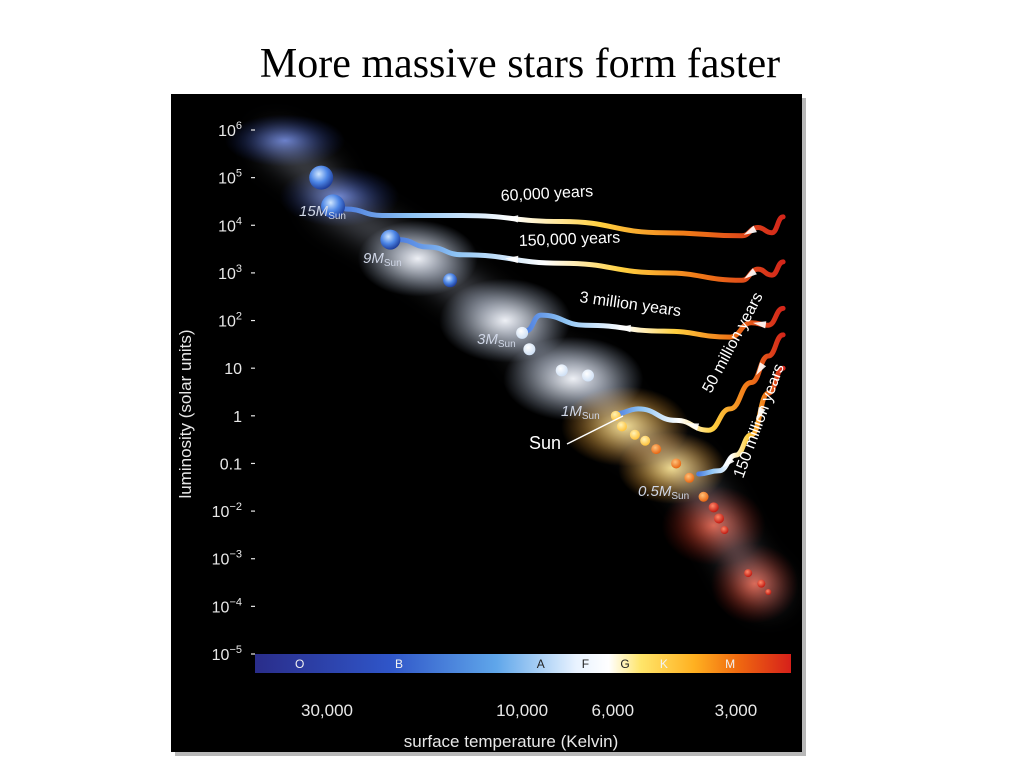  What do you see at coordinates (522, 710) in the screenshot?
I see `x-tick-label: 10,000` at bounding box center [522, 710].